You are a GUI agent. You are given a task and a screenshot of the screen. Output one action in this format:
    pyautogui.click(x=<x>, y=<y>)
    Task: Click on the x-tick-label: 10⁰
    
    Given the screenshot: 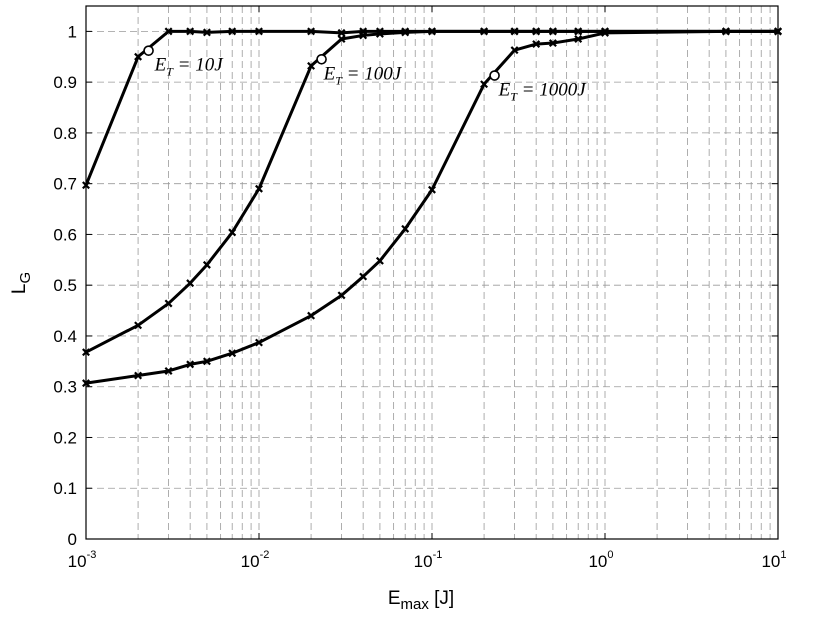 What is the action you would take?
    pyautogui.click(x=600, y=560)
    